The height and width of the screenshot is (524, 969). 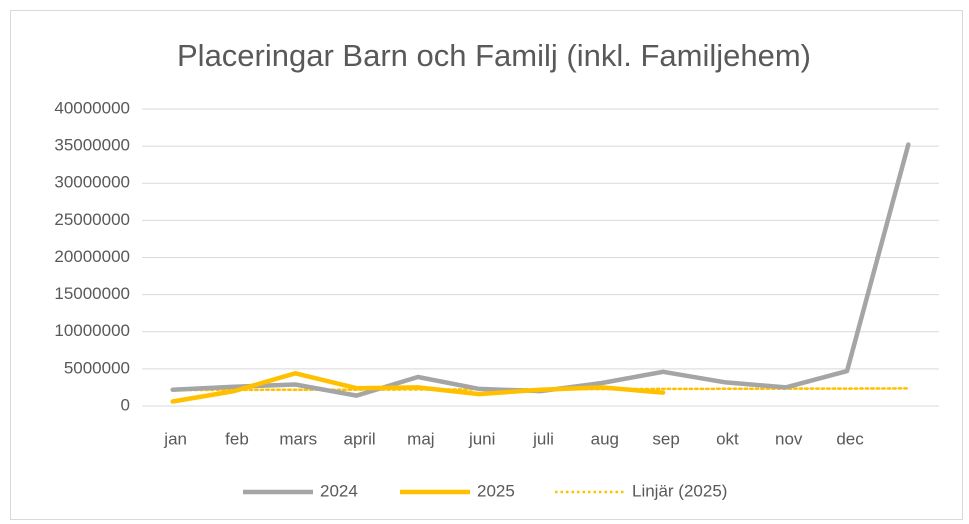 I want to click on legend-label: 2025, so click(x=496, y=490).